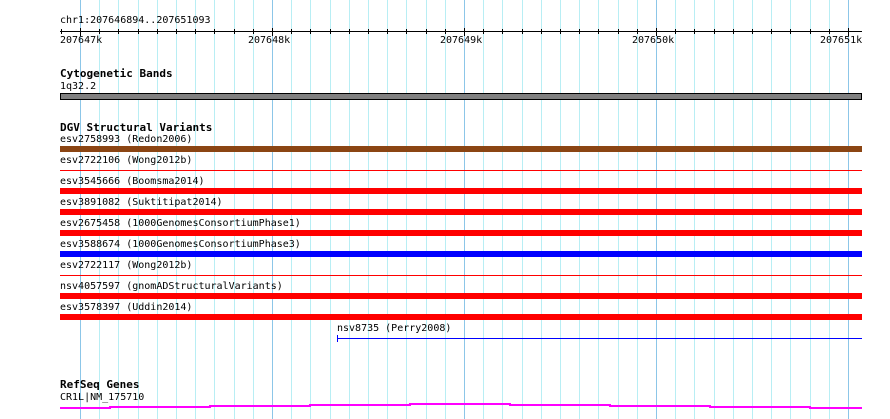 The image size is (890, 419). What do you see at coordinates (132, 181) in the screenshot?
I see `variant-label: esv3545666 (Boomsma2014)` at bounding box center [132, 181].